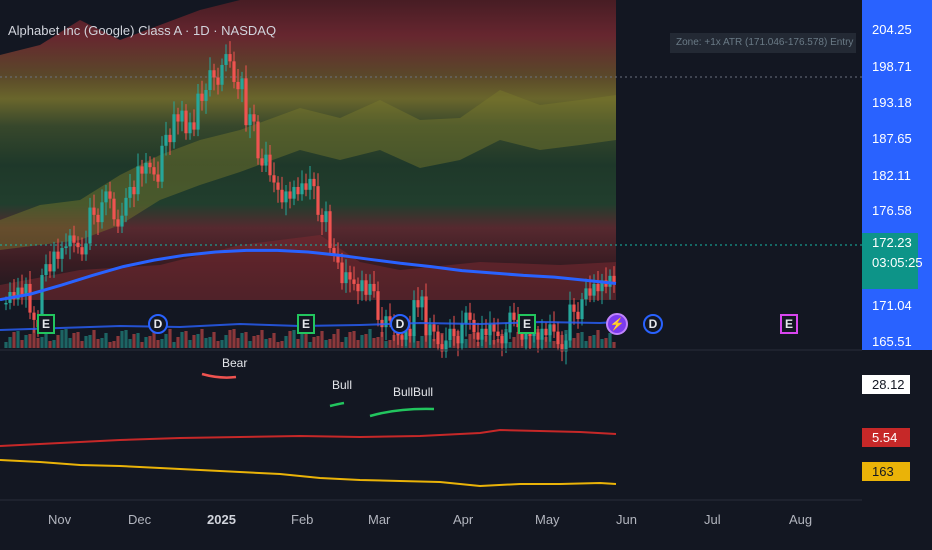 The width and height of the screenshot is (932, 550). Describe the element at coordinates (892, 261) in the screenshot. I see `current-price-label: 172.23 03:05:25` at that location.